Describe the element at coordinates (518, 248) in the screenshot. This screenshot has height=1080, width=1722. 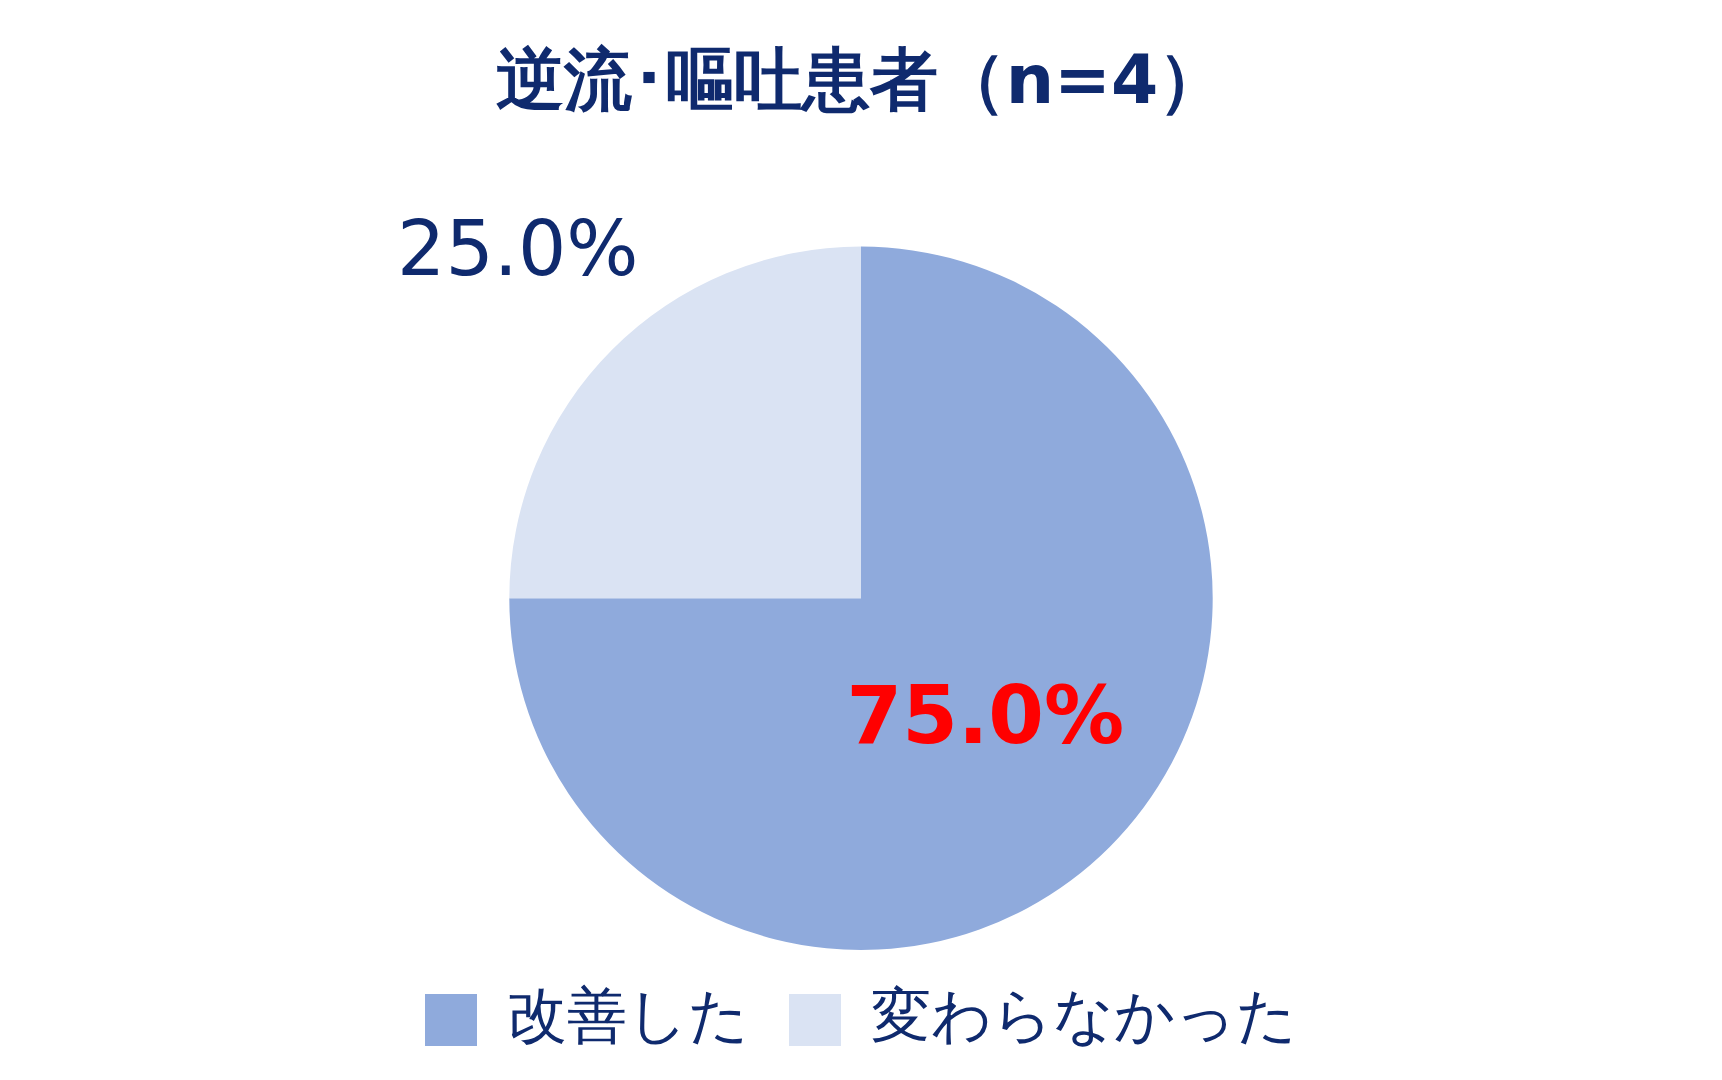
I see `data-label: 25.0%` at that location.